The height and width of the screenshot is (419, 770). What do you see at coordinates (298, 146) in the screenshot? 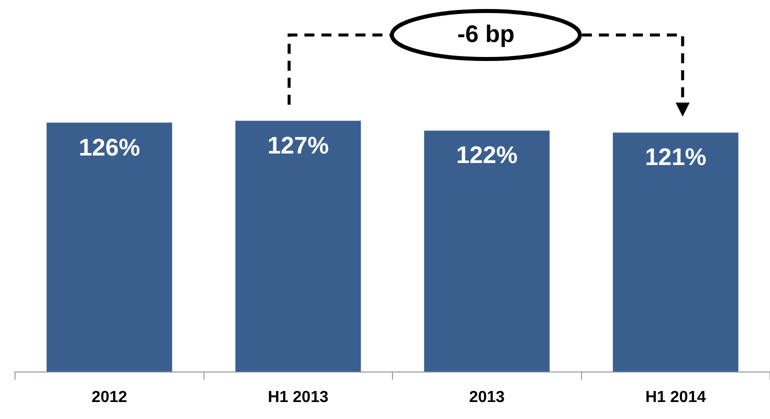
I see `data-label: 127%` at bounding box center [298, 146].